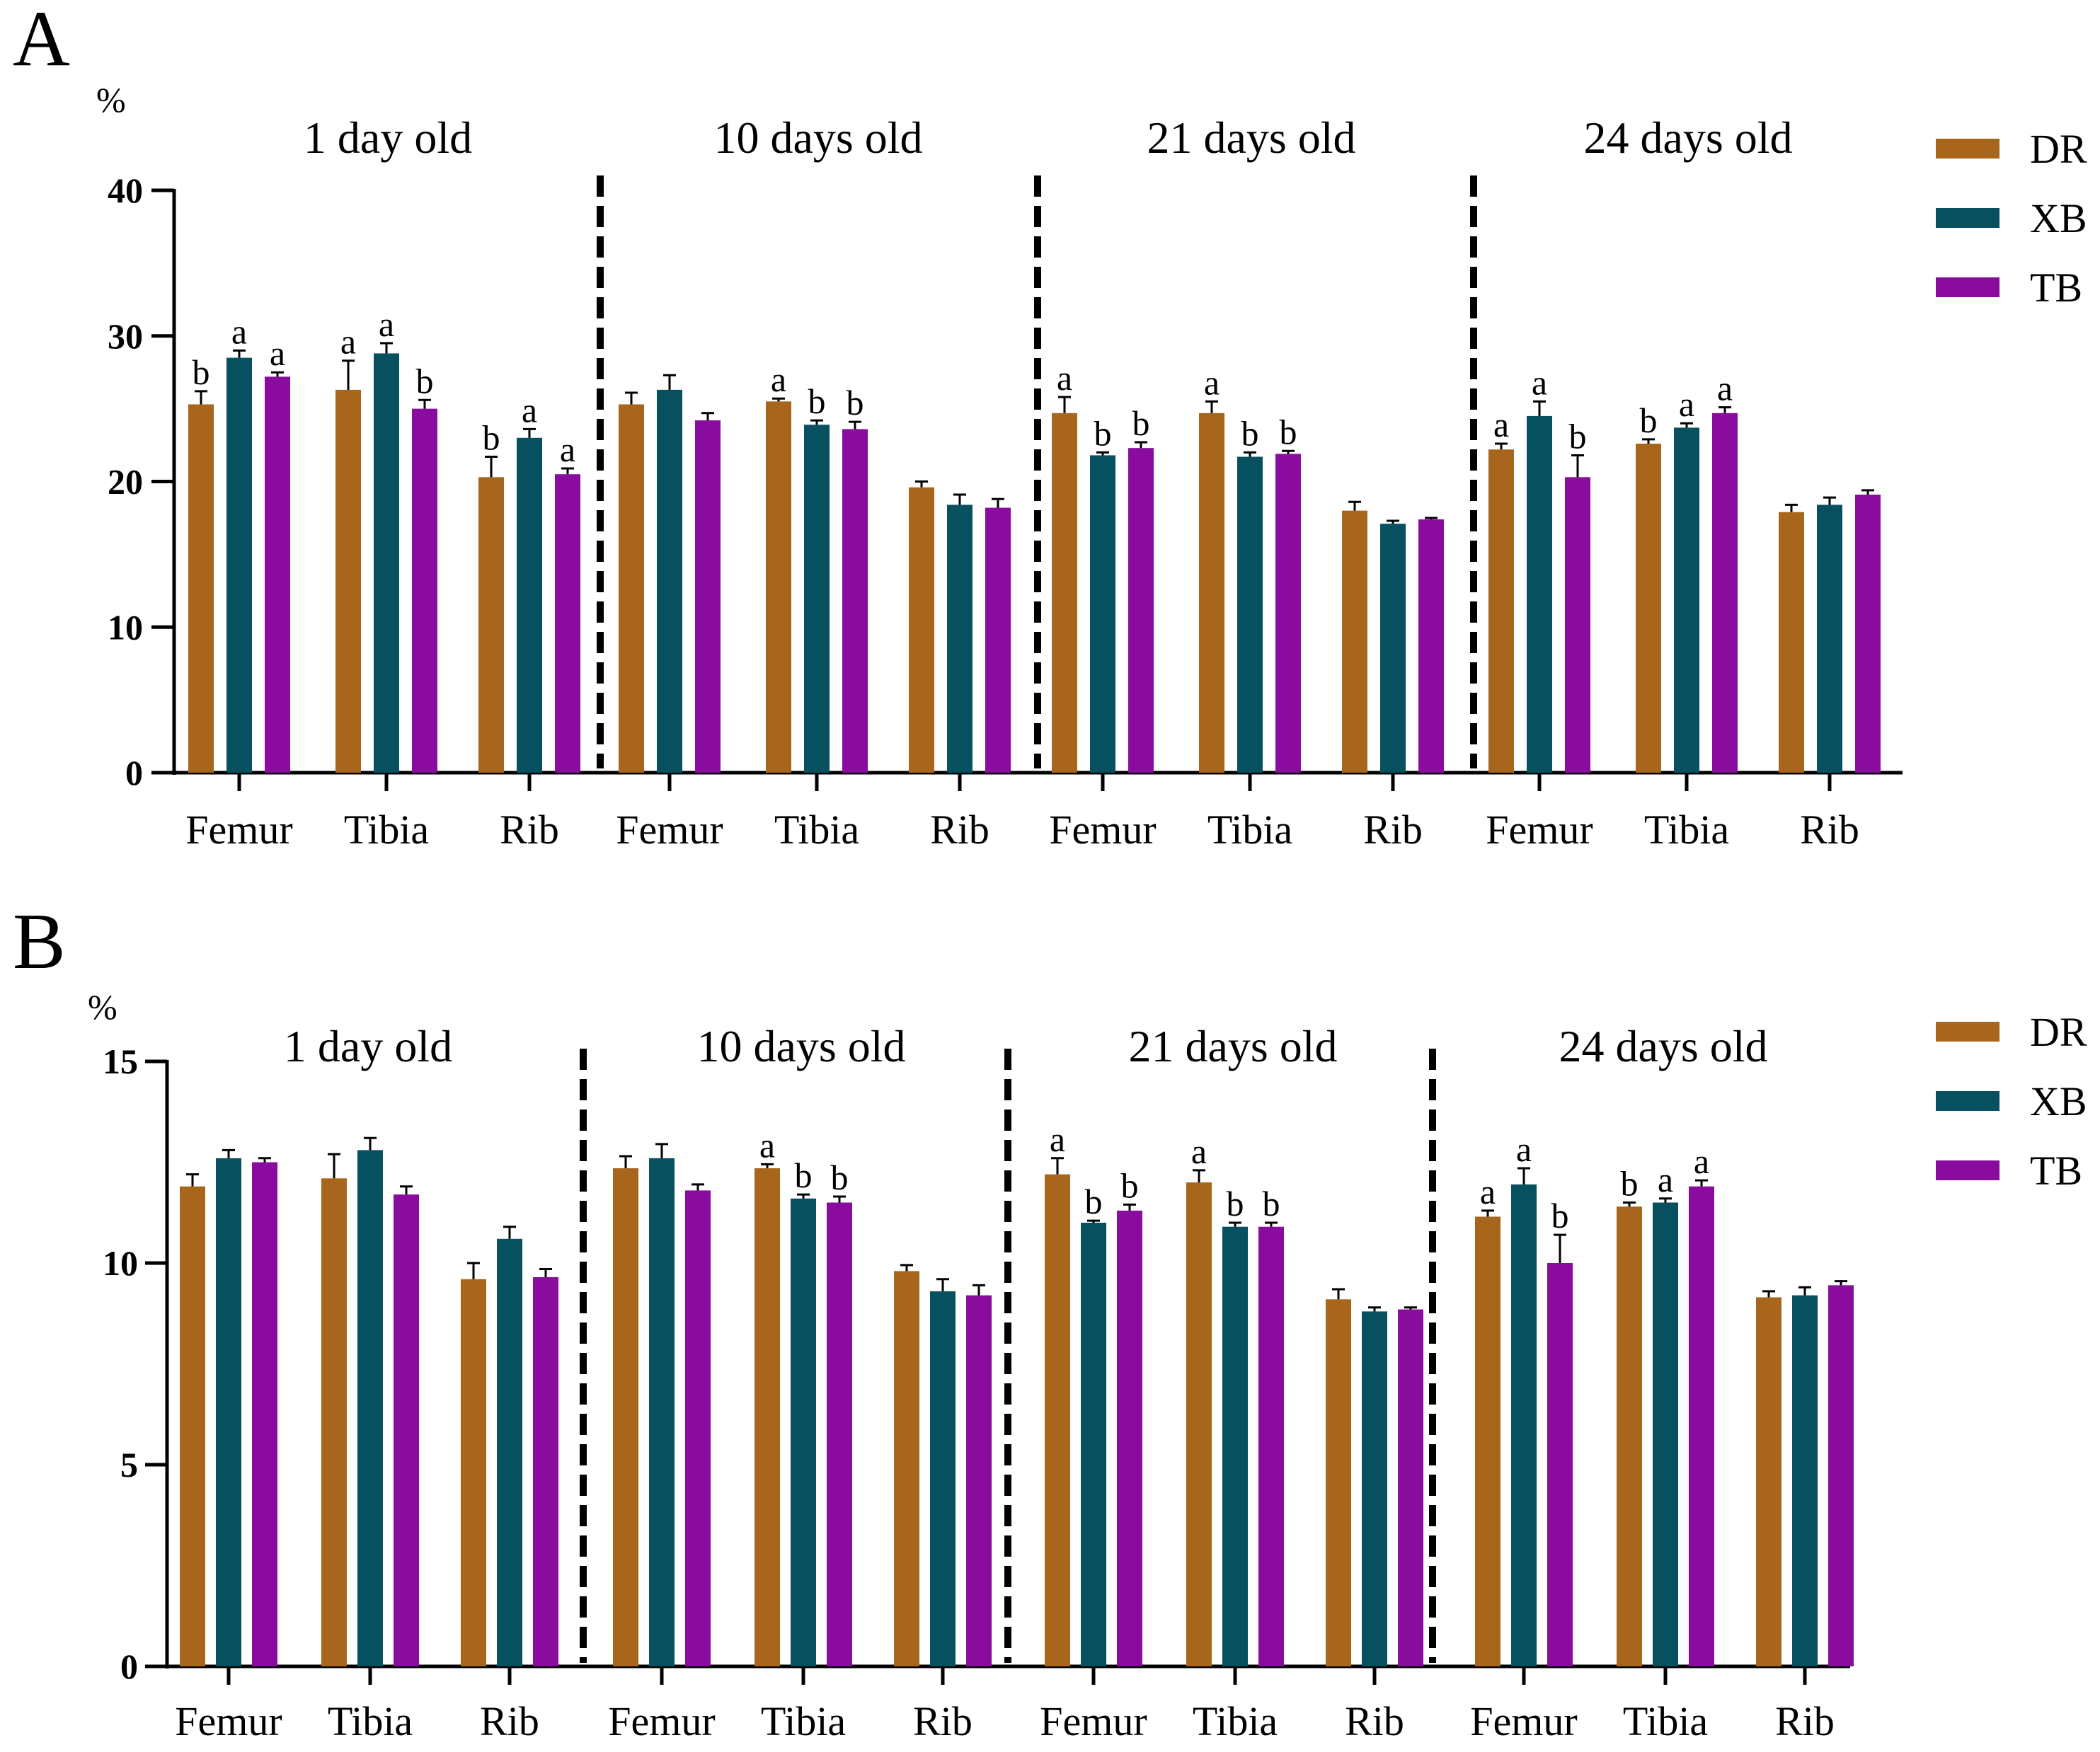  Describe the element at coordinates (817, 138) in the screenshot. I see `group-title: 10 days old` at that location.